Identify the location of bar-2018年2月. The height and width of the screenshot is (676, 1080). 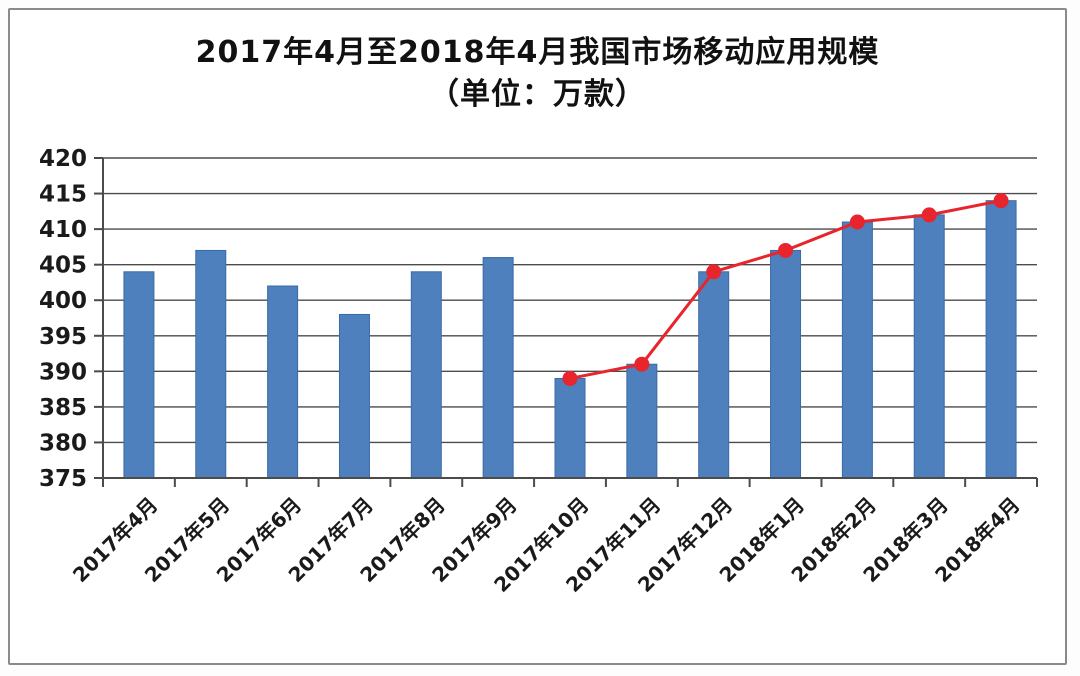
(857, 350).